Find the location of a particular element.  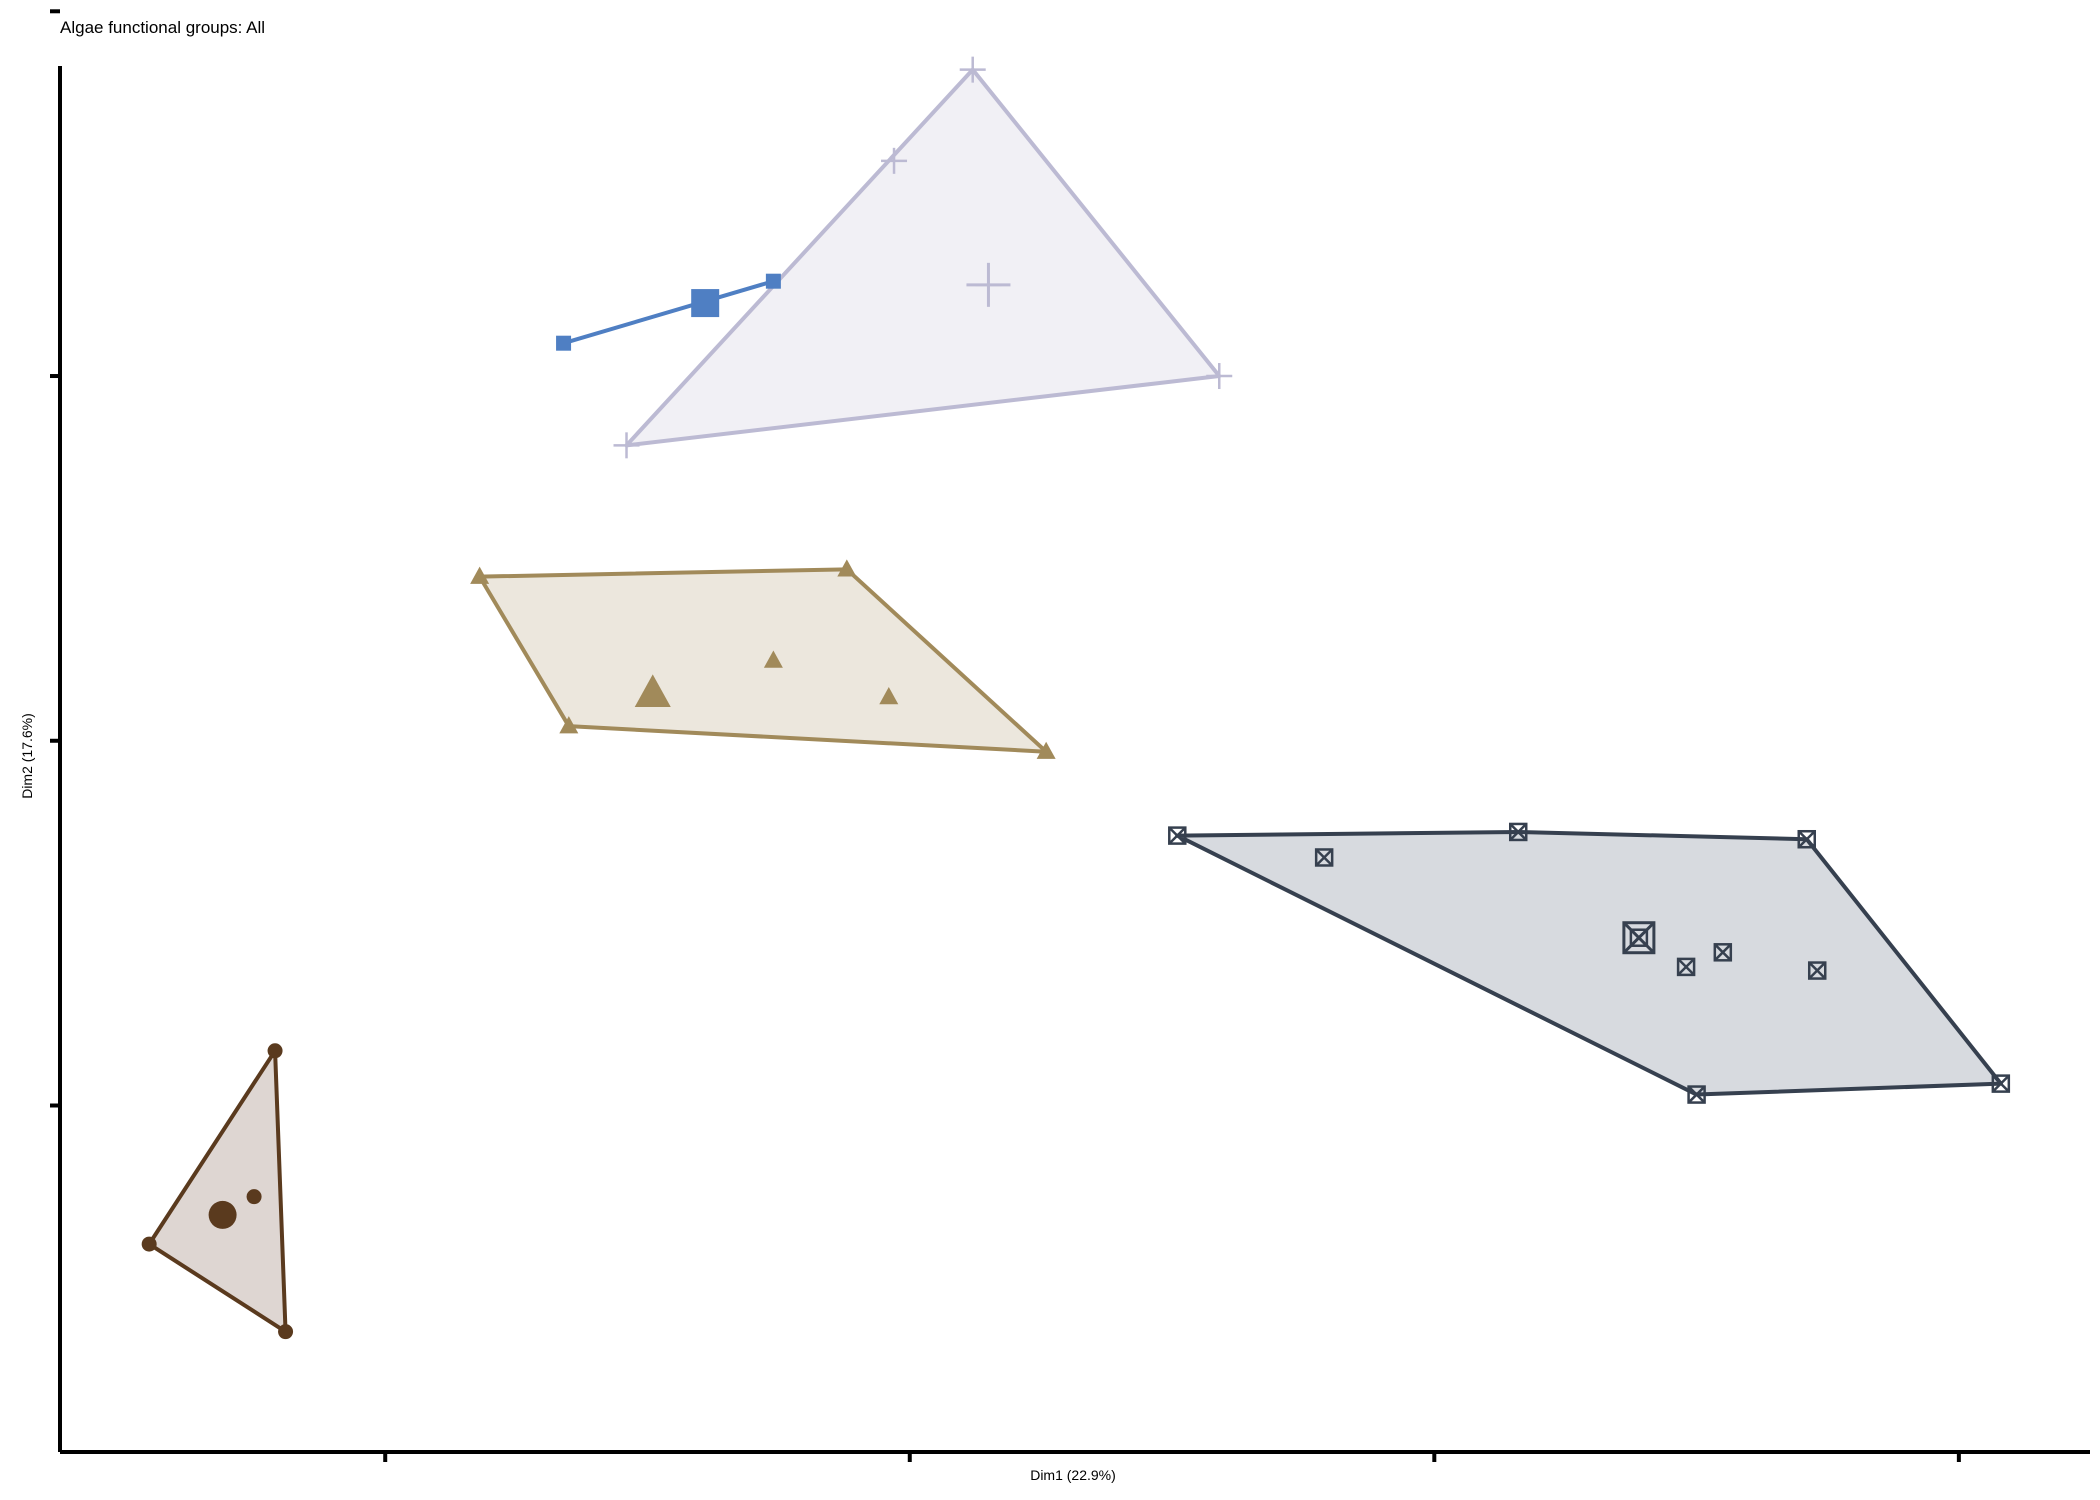

centroid-square is located at coordinates (705, 303).